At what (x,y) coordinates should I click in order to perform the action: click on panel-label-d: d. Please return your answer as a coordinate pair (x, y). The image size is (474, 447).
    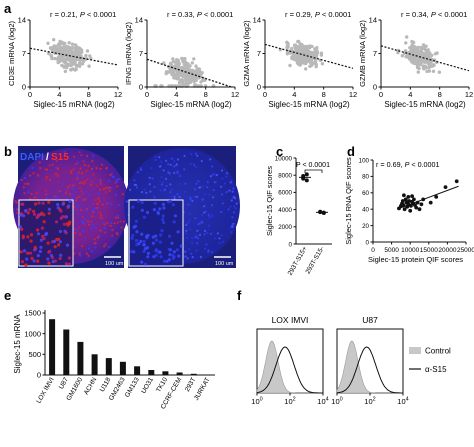
    Looking at the image, I should click on (351, 151).